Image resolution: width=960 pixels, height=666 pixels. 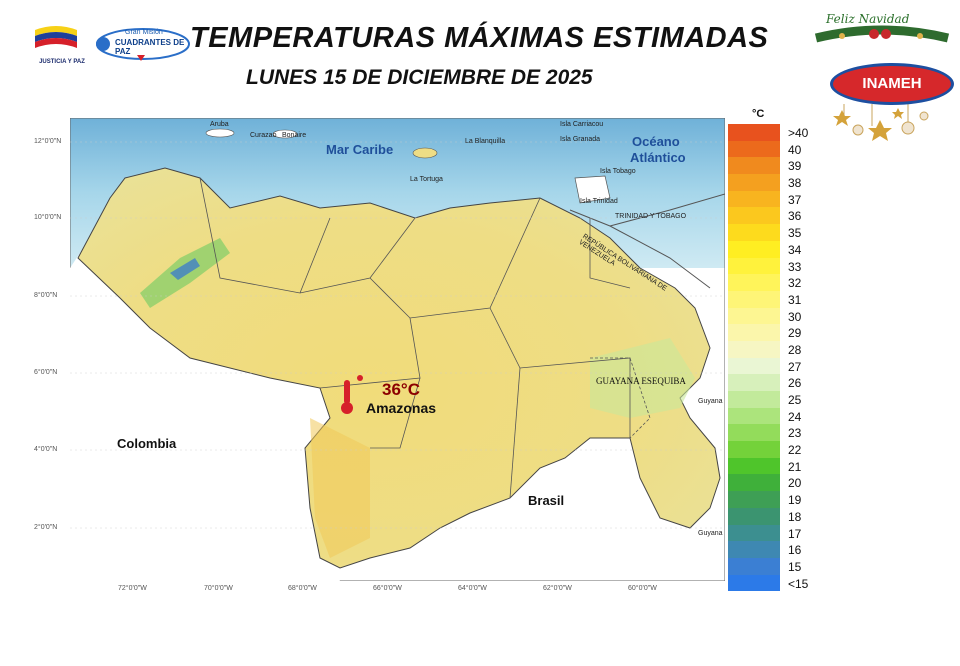 What do you see at coordinates (795, 183) in the screenshot?
I see `legend-label: 38` at bounding box center [795, 183].